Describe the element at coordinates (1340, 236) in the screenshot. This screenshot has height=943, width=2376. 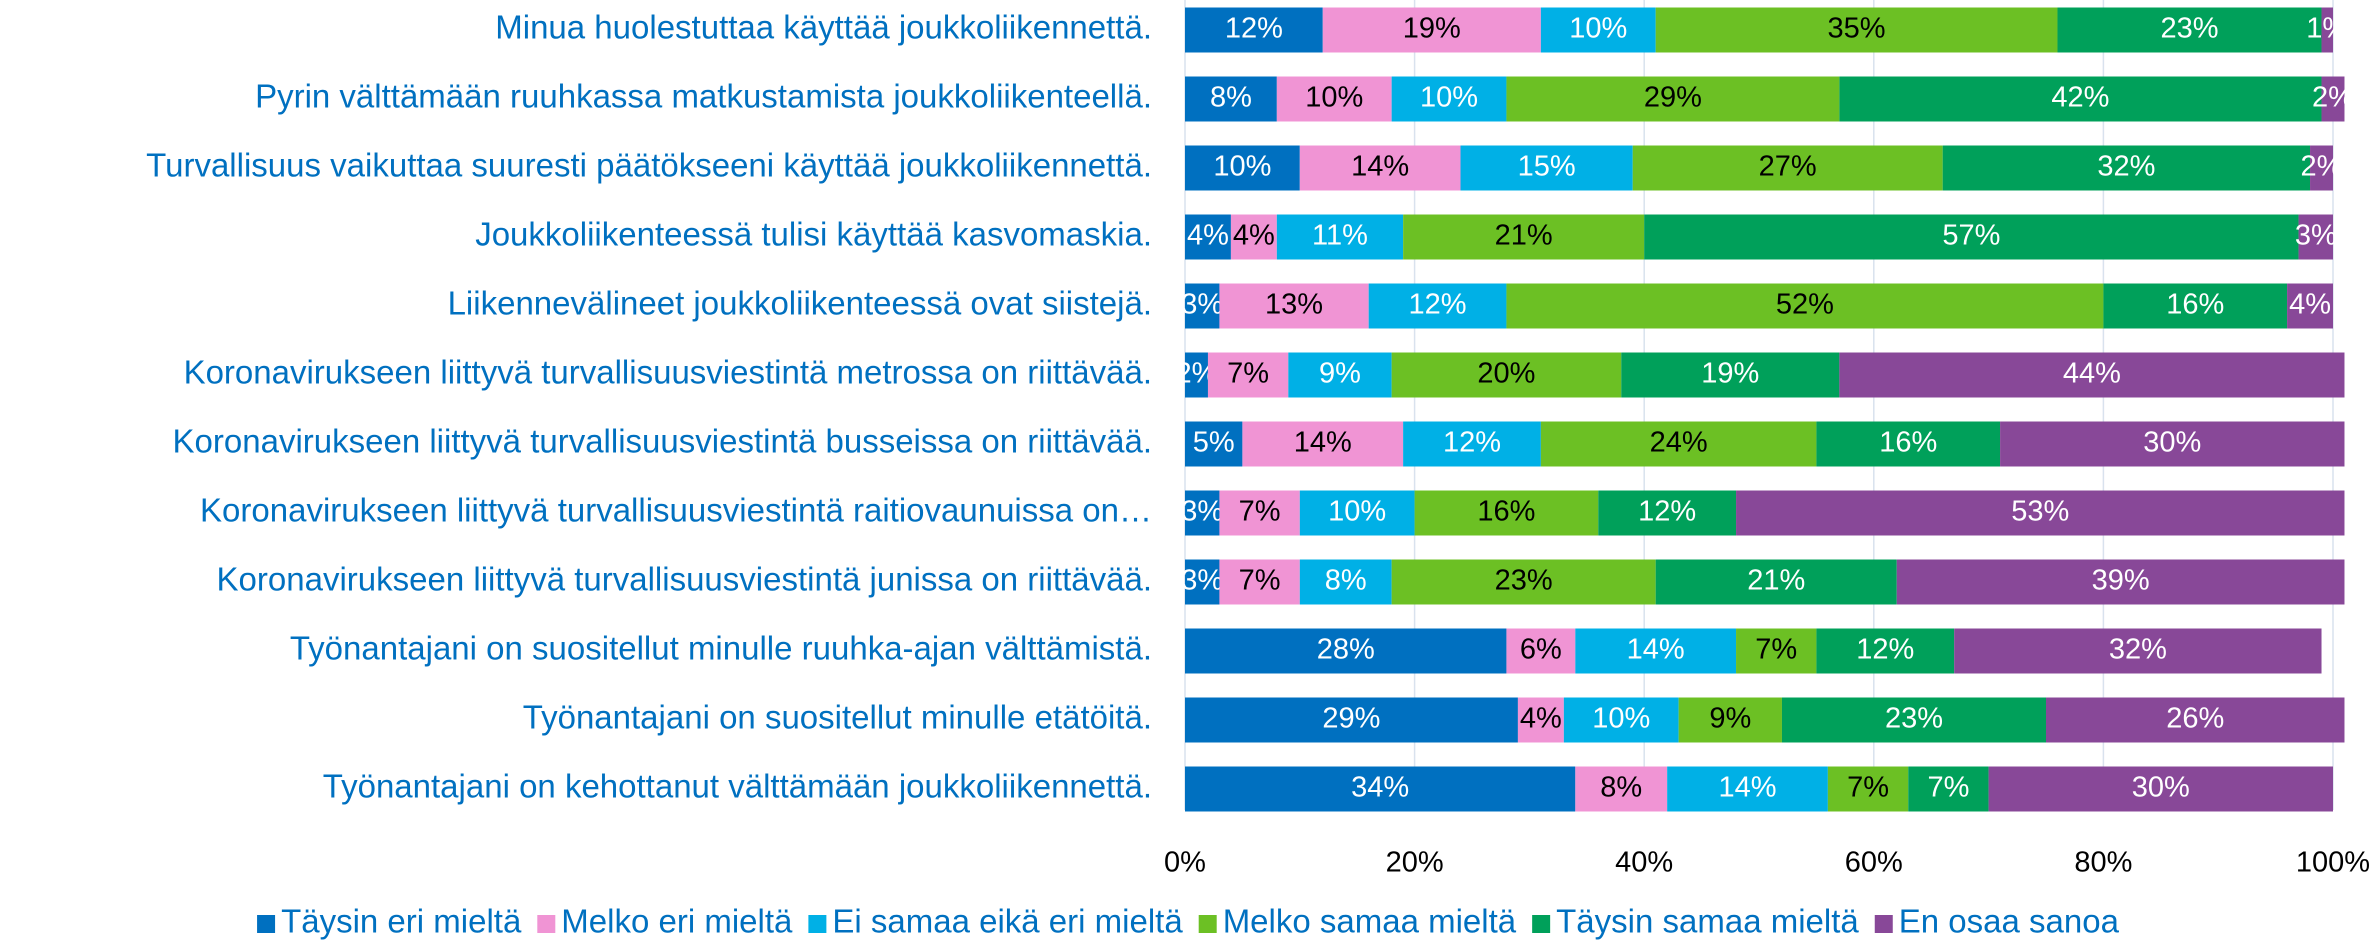
I see `data-label: 11%` at that location.